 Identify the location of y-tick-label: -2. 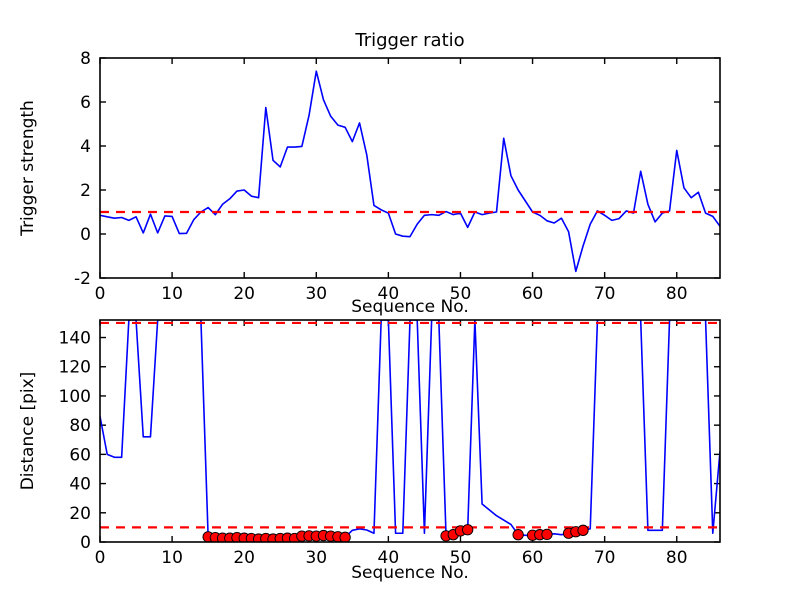
(82, 279).